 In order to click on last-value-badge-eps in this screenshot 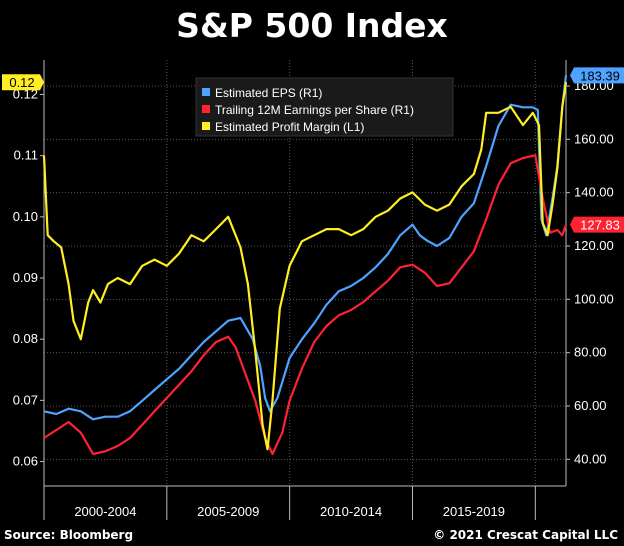, I will do `click(597, 75)`.